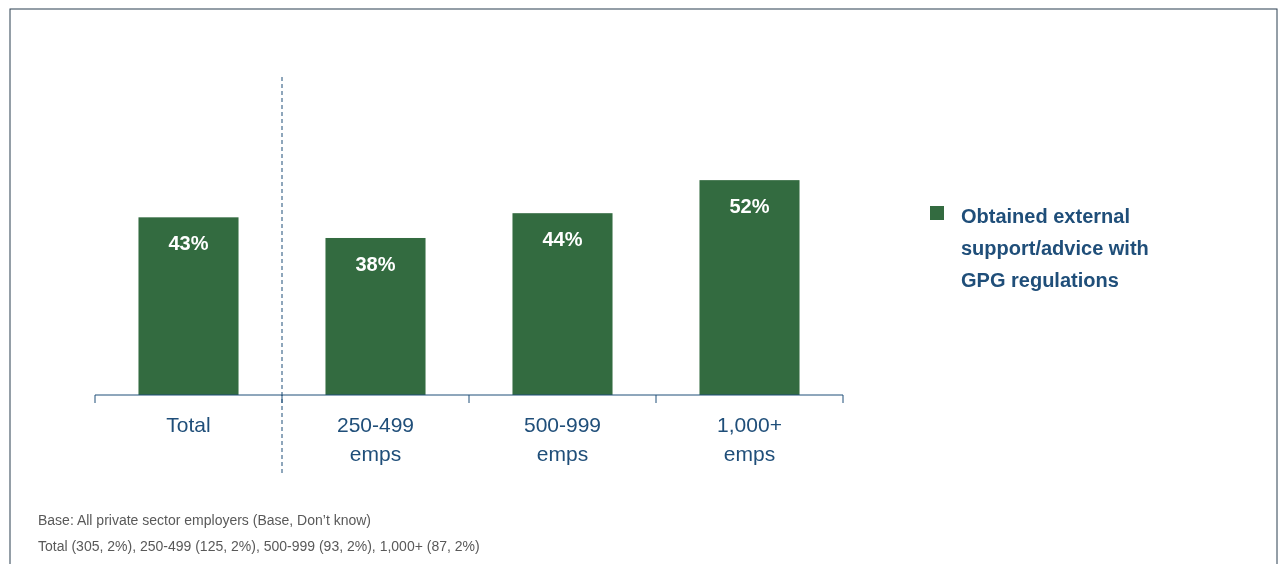  Describe the element at coordinates (562, 439) in the screenshot. I see `x-tick-label: 500-999 emps` at that location.